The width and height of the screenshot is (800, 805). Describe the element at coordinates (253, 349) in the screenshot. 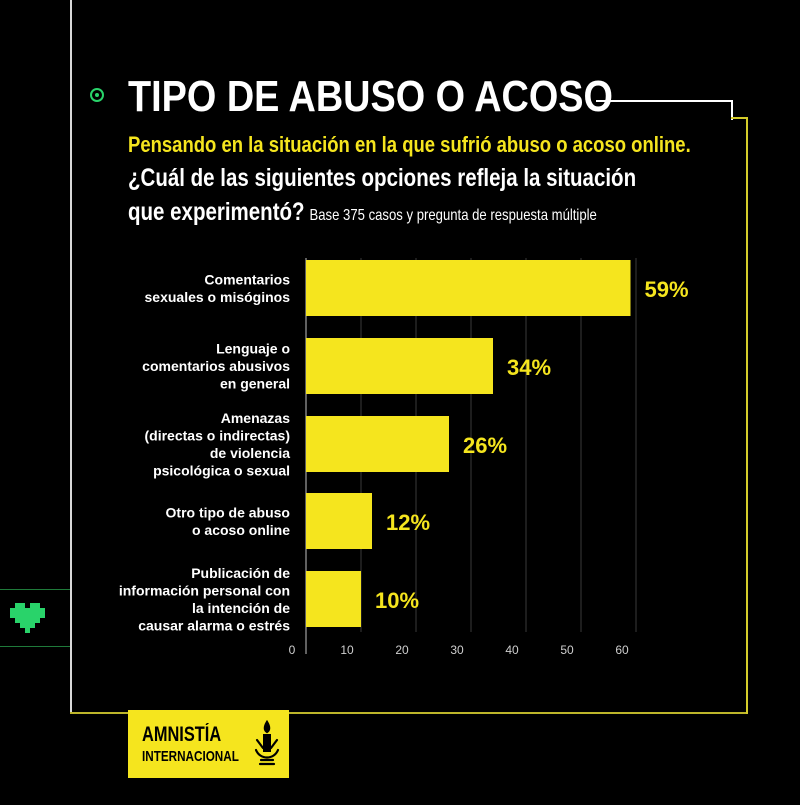

I see `category-label-line: Lenguaje o` at that location.